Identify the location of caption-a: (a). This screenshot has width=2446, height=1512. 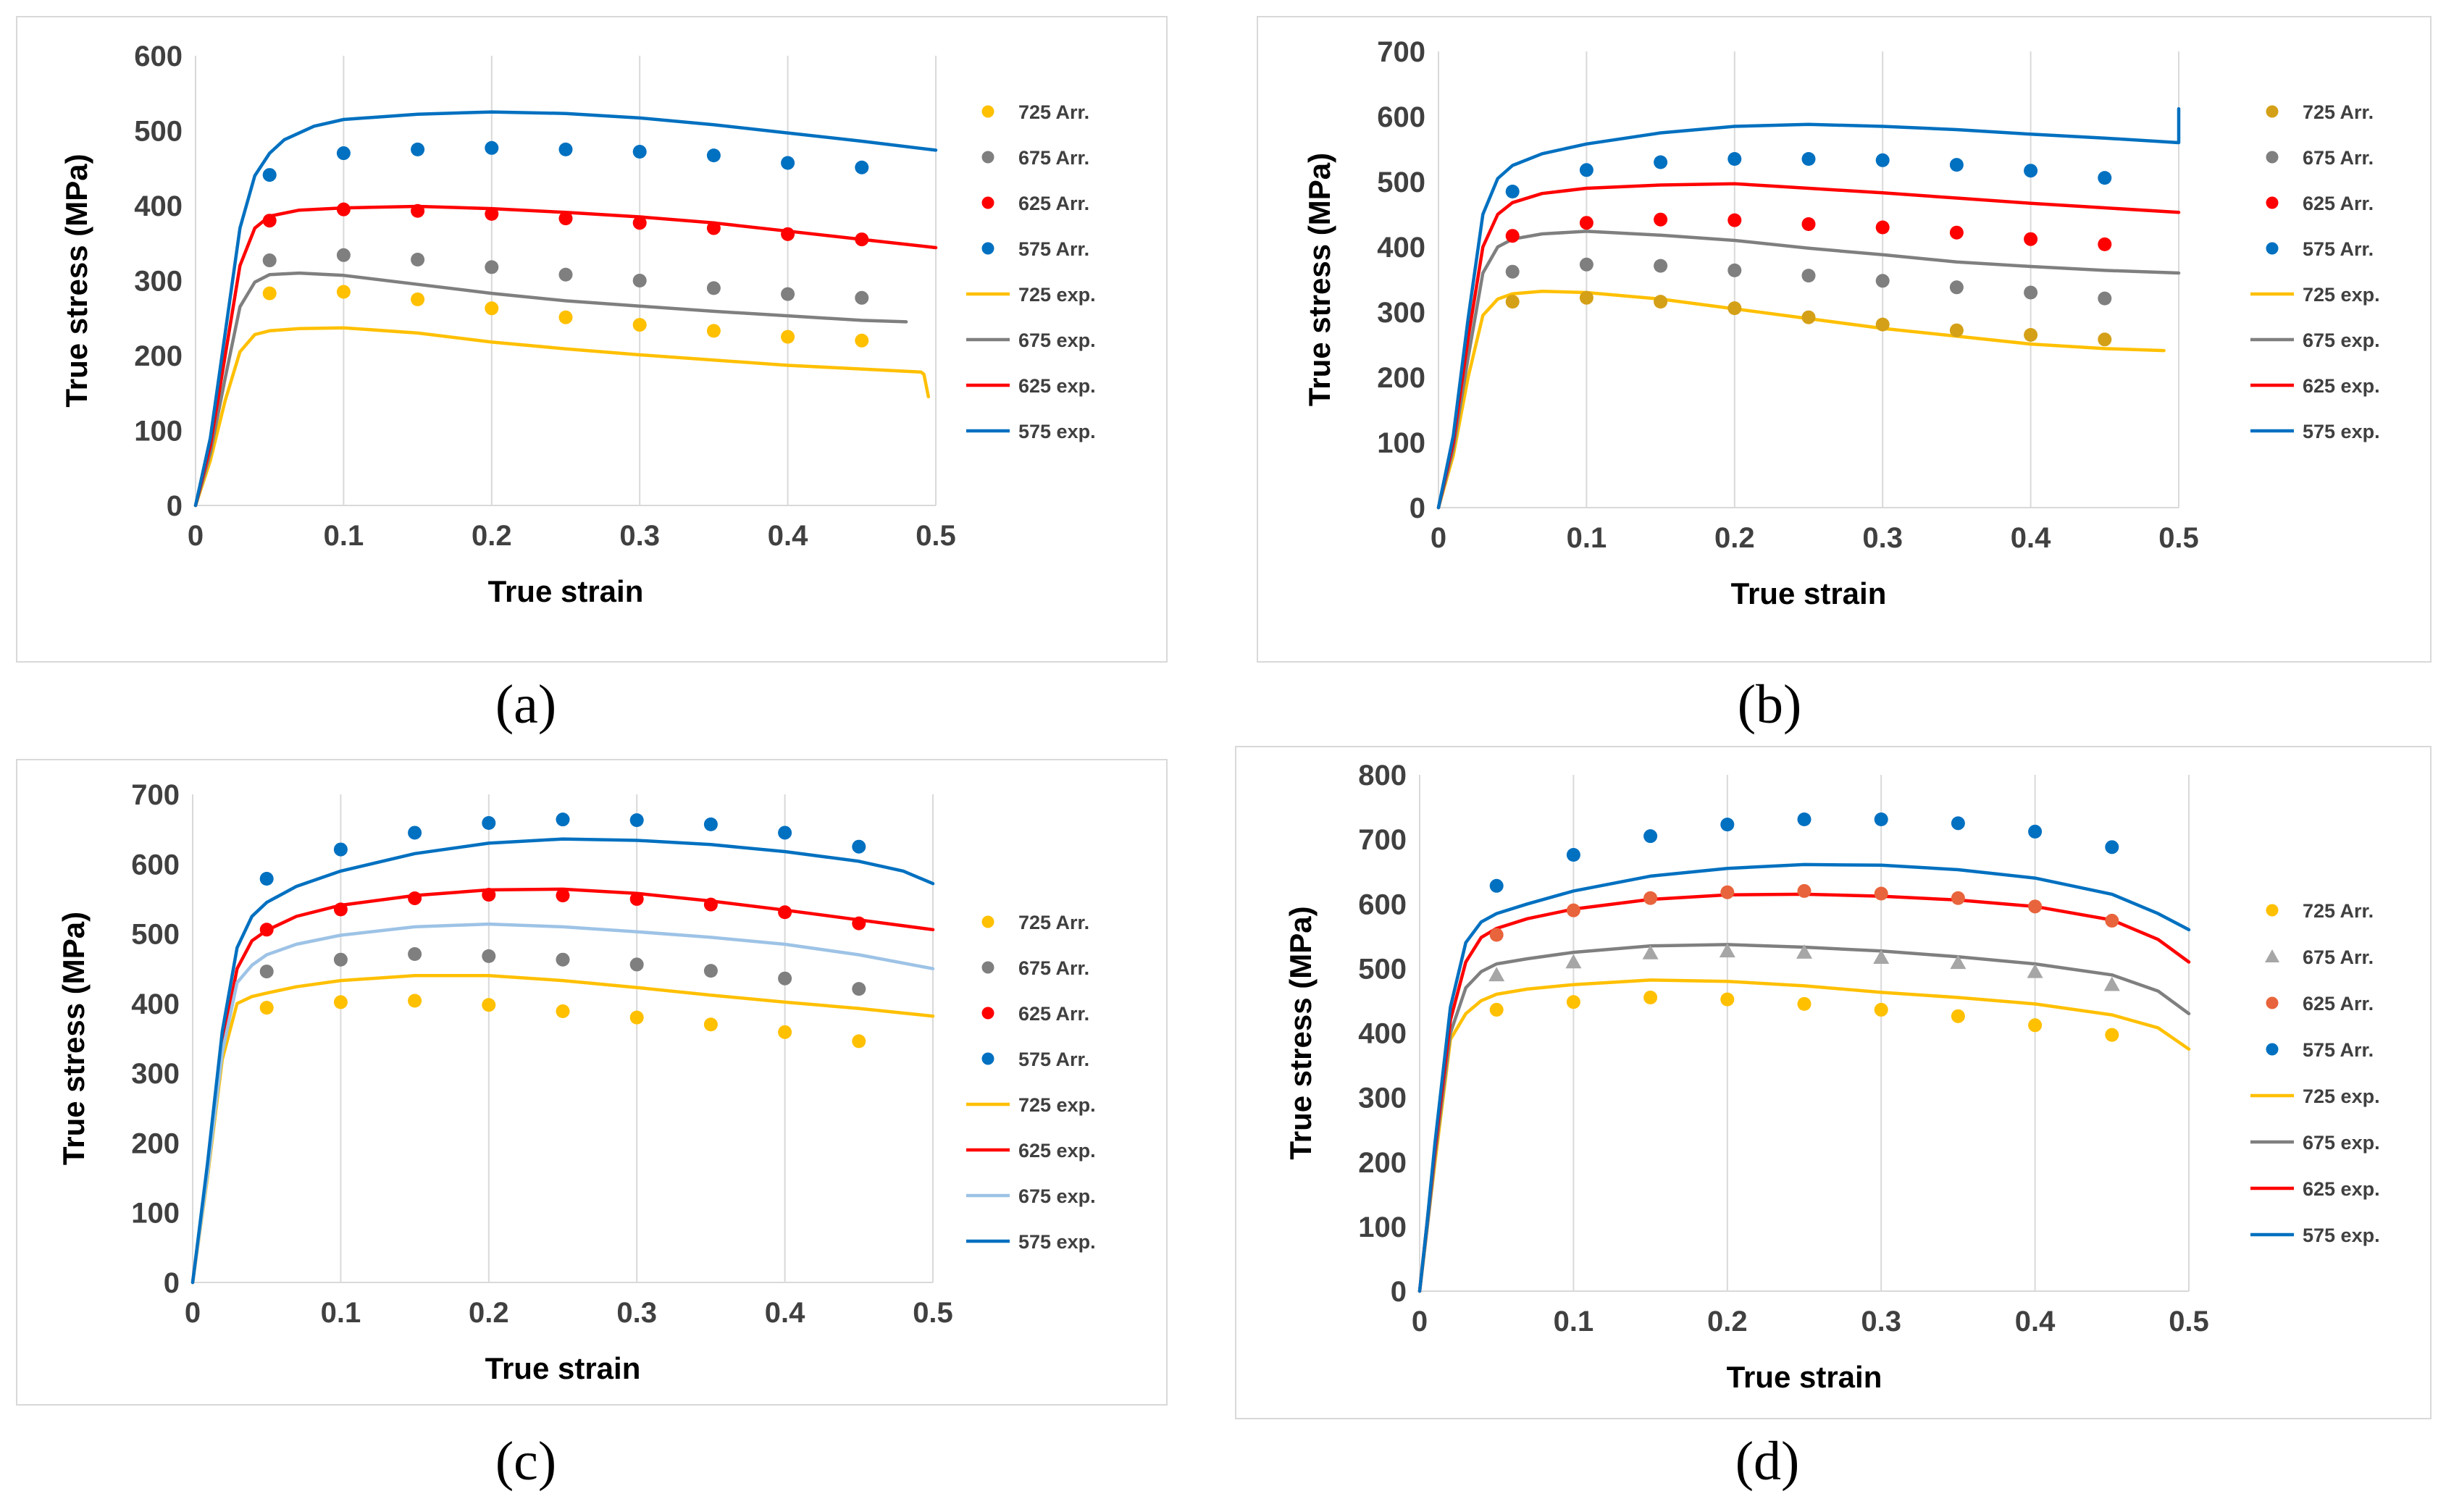
(526, 704).